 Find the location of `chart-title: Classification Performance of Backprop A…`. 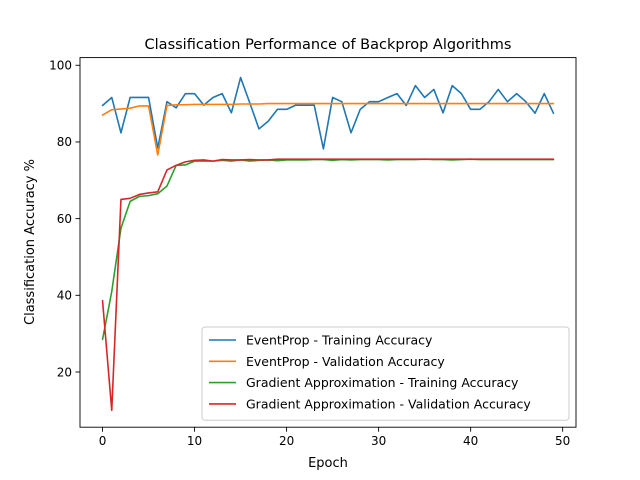

chart-title: Classification Performance of Backprop A… is located at coordinates (328, 45).